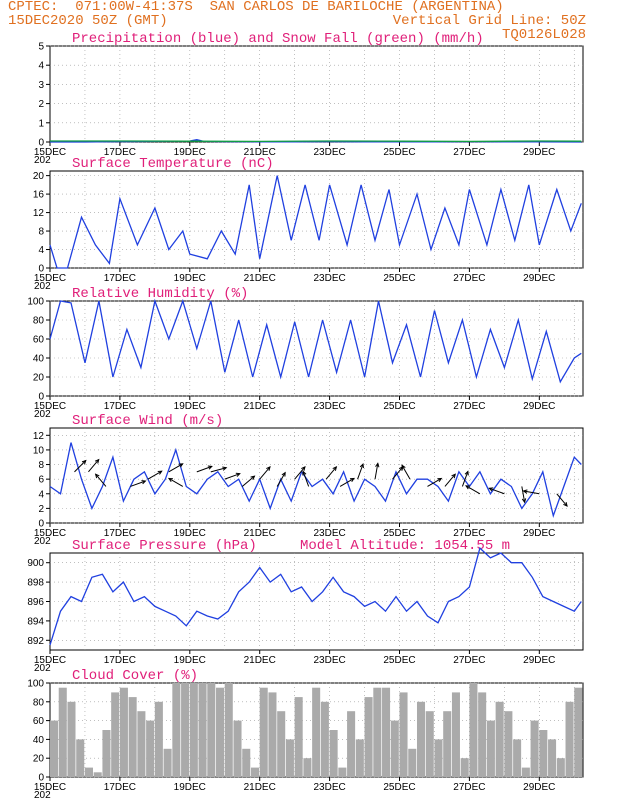  I want to click on y-tick-label: 900, so click(35, 563).